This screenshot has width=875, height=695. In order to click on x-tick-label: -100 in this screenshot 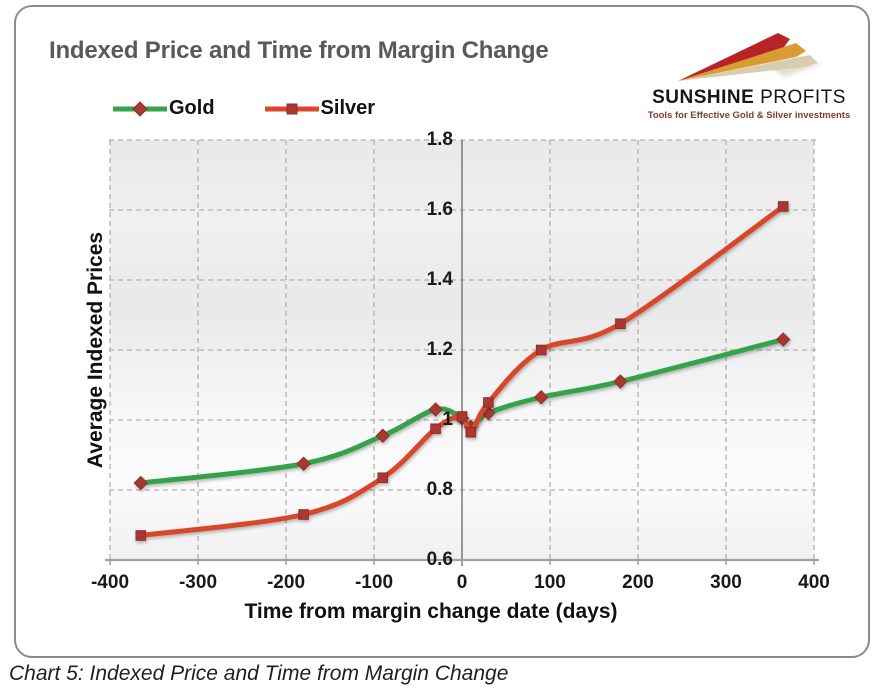, I will do `click(374, 582)`.